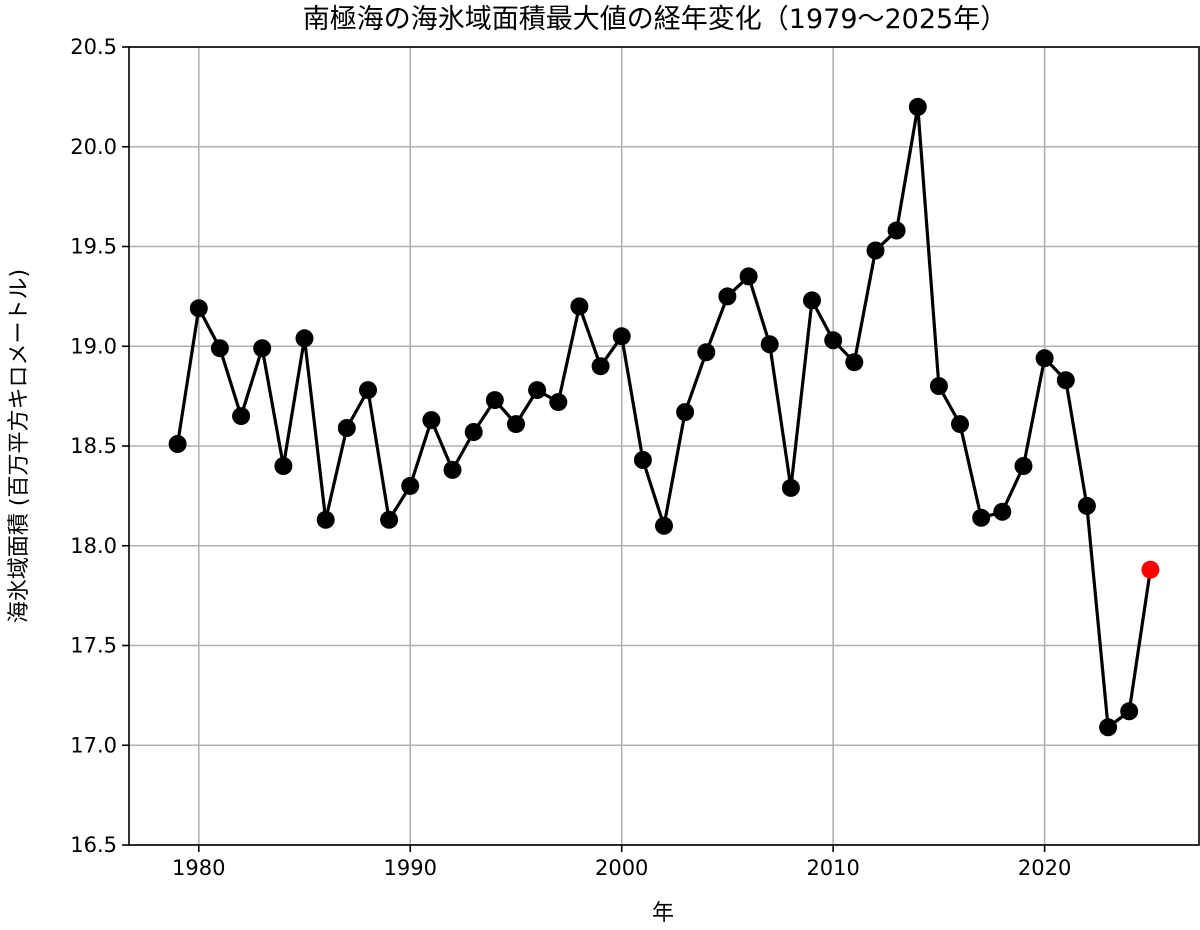 Image resolution: width=1200 pixels, height=930 pixels. Describe the element at coordinates (93, 546) in the screenshot. I see `y-tick-label: 18.0` at that location.